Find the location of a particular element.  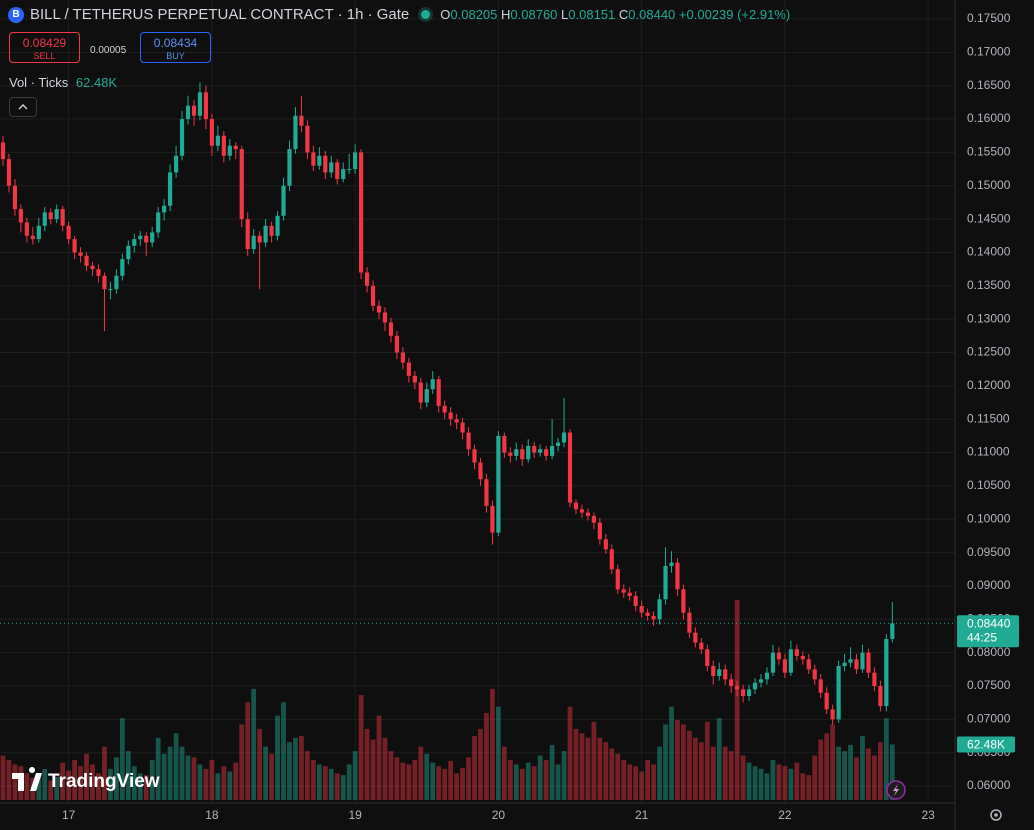

lightning-icon is located at coordinates (896, 790).